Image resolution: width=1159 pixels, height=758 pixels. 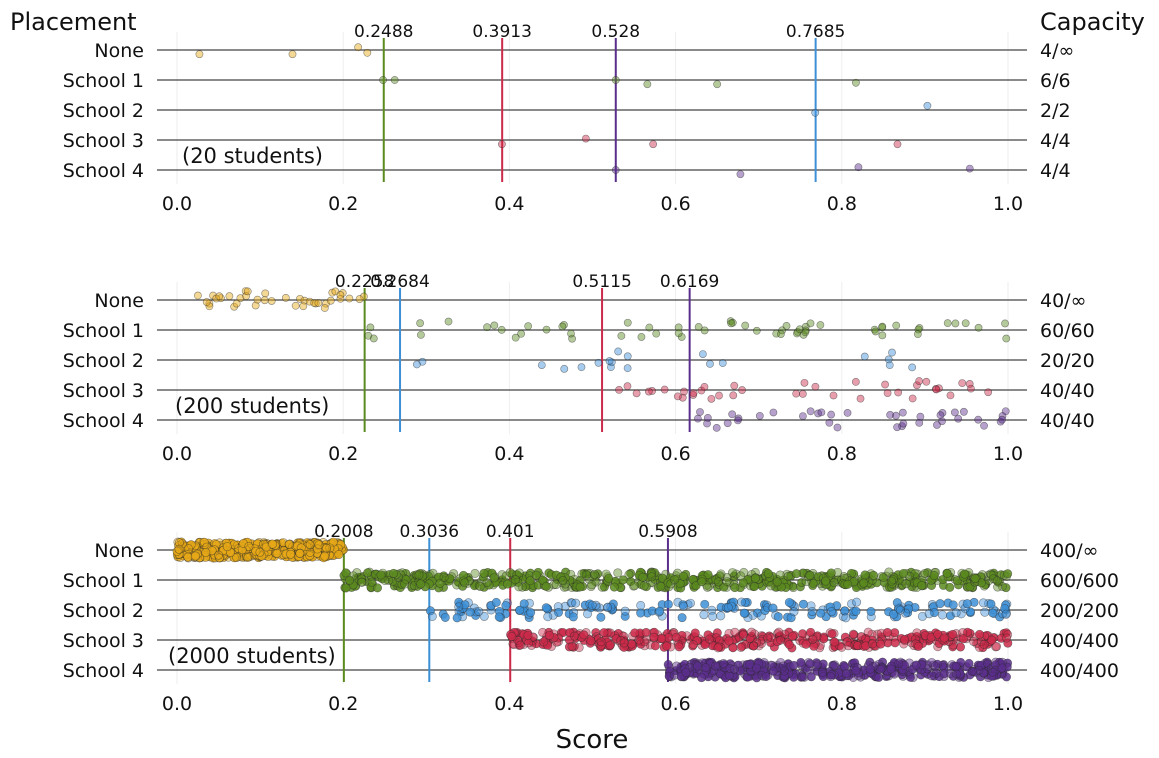 I want to click on x-tick-label: 1.0, so click(x=1008, y=704).